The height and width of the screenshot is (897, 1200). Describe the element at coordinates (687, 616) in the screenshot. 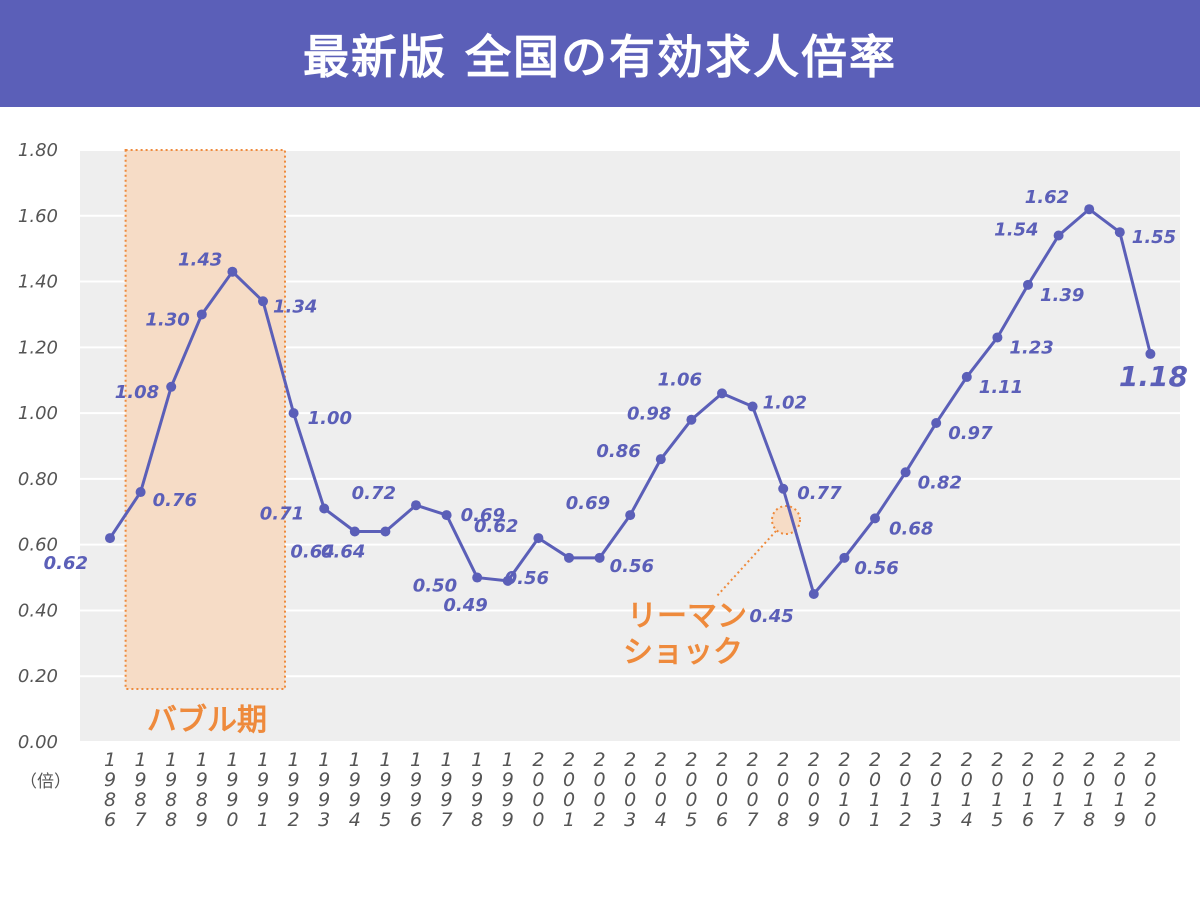

I see `lehman-label-line1: リーマン` at that location.